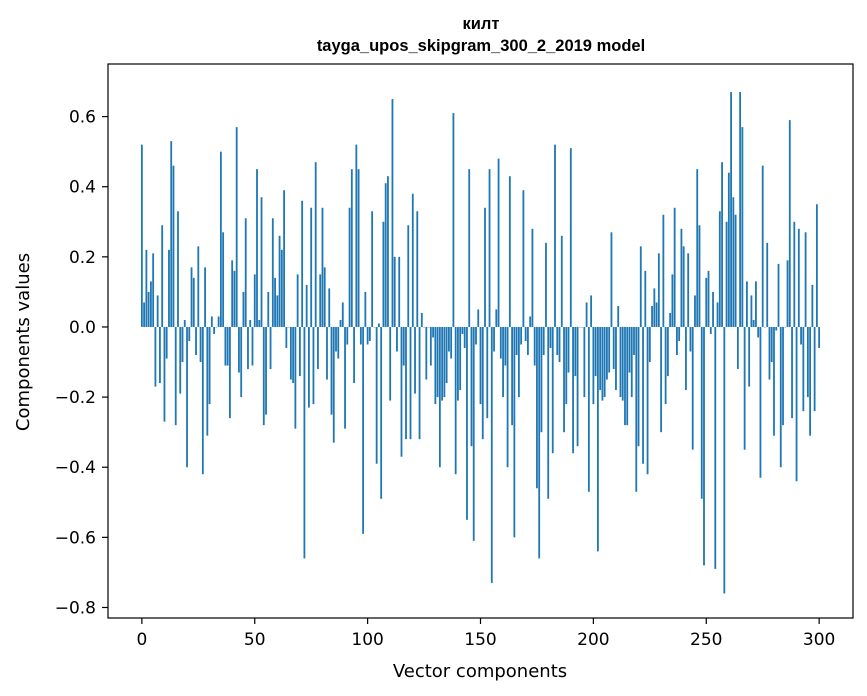 This screenshot has height=696, width=867. I want to click on x-tick-label: 50, so click(255, 640).